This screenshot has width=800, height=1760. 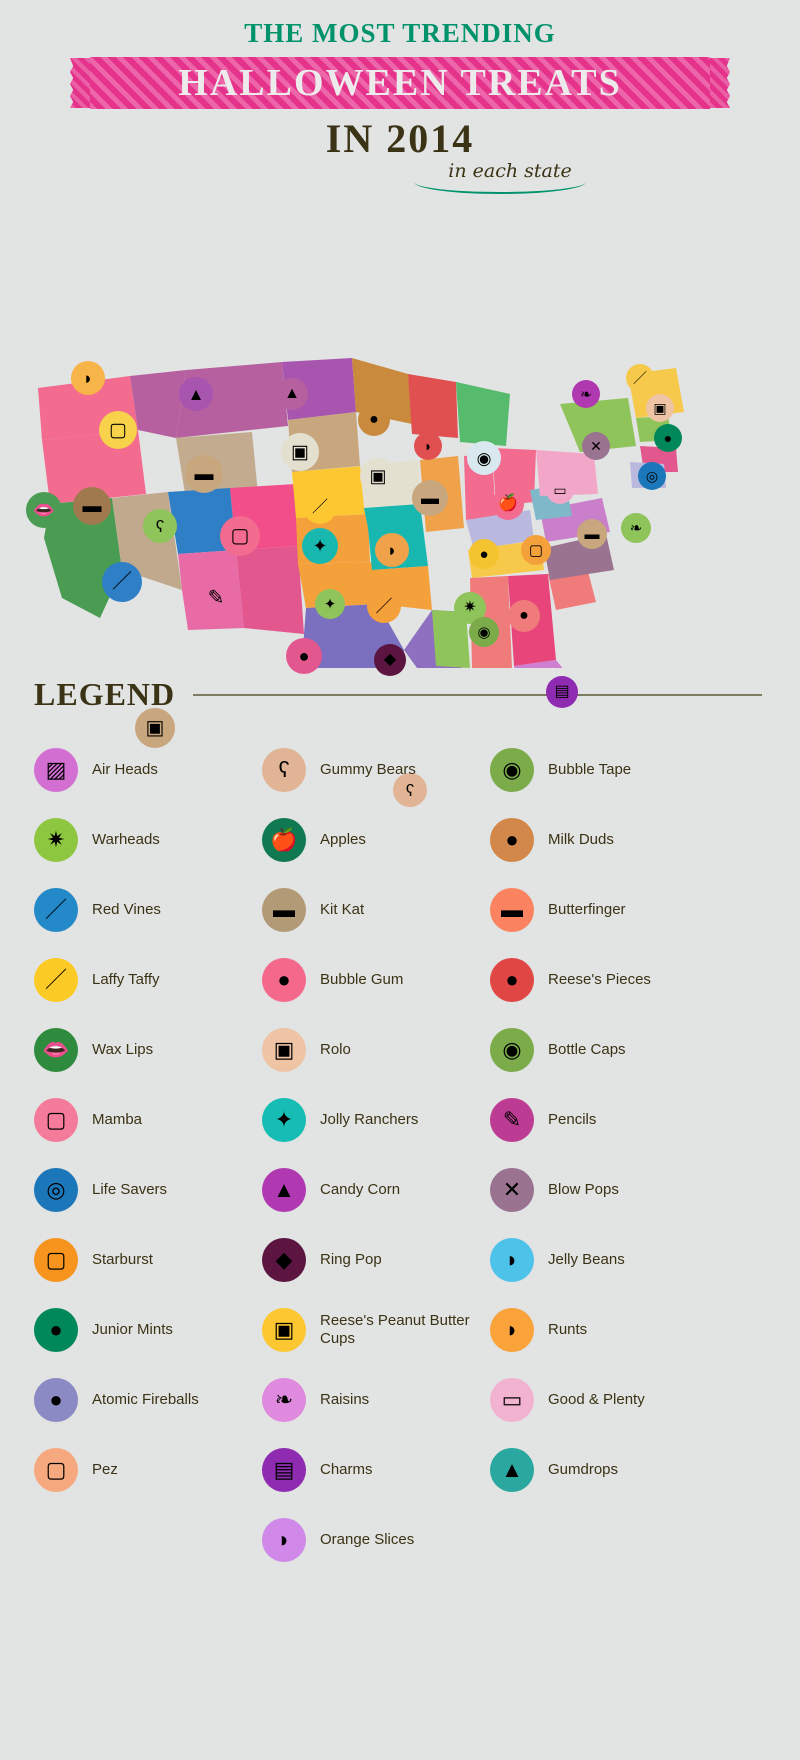 What do you see at coordinates (156, 1470) in the screenshot?
I see `legend-item: ▢ Pez` at bounding box center [156, 1470].